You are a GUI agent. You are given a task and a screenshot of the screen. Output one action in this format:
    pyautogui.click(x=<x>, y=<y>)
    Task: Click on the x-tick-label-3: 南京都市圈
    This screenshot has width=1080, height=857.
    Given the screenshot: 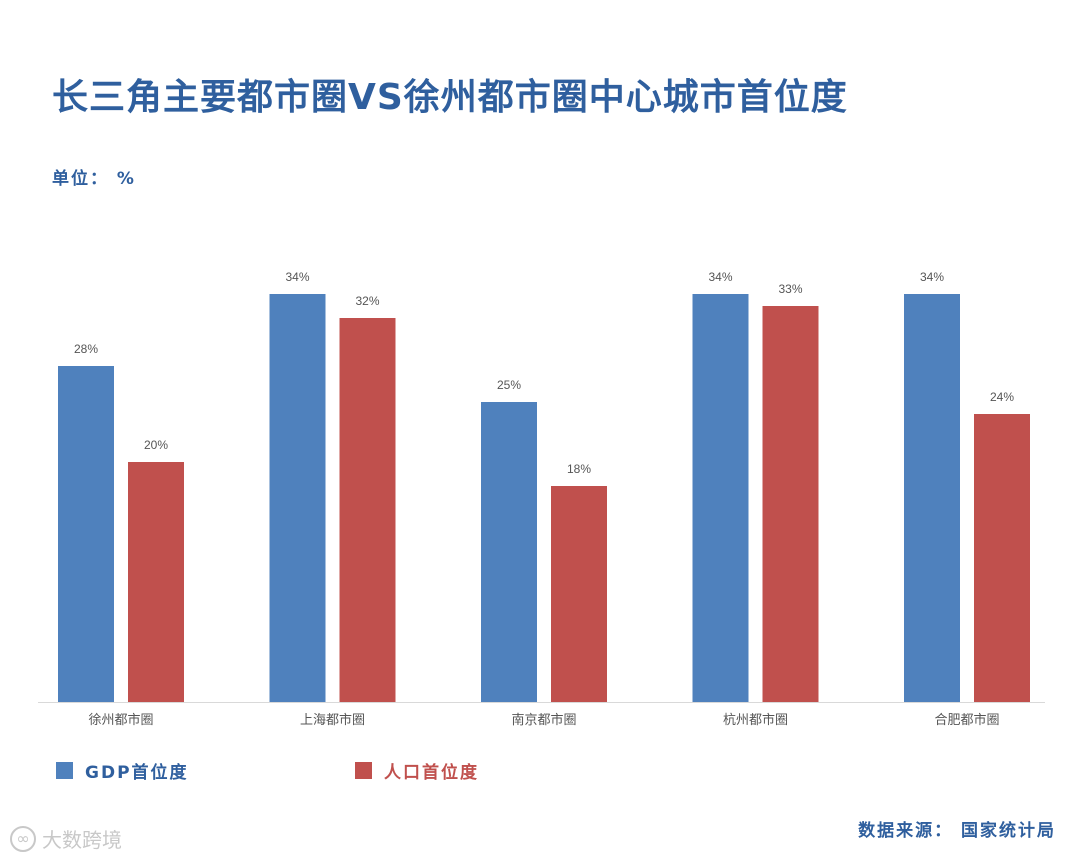 What is the action you would take?
    pyautogui.click(x=543, y=719)
    